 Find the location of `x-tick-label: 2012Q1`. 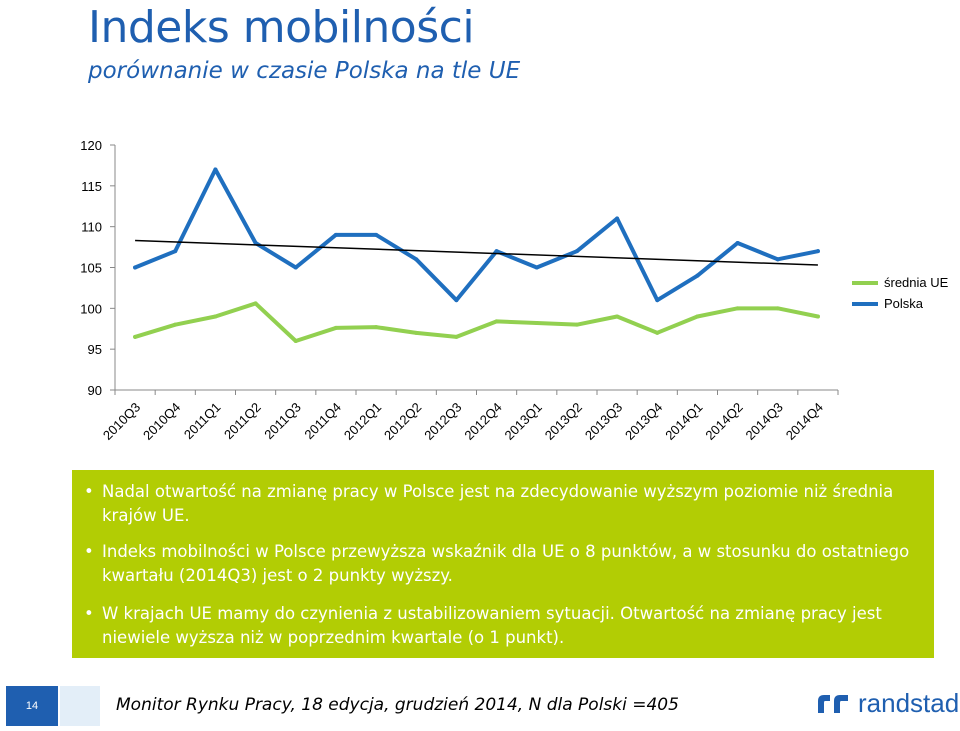

x-tick-label: 2012Q1 is located at coordinates (362, 421).